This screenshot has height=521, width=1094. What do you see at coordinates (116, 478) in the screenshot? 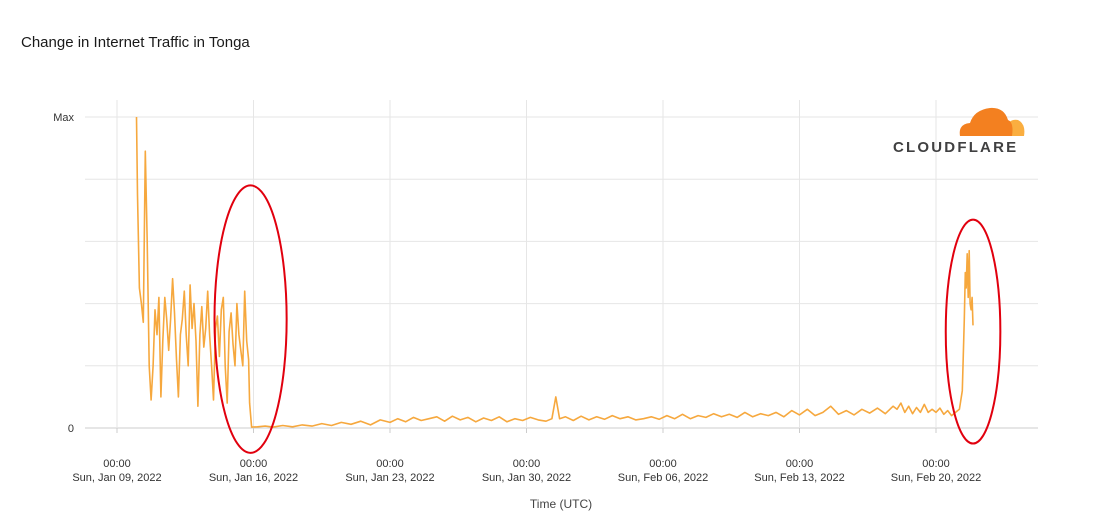
I see `x-tick-date: Sun, Jan 09, 2022` at bounding box center [116, 478].